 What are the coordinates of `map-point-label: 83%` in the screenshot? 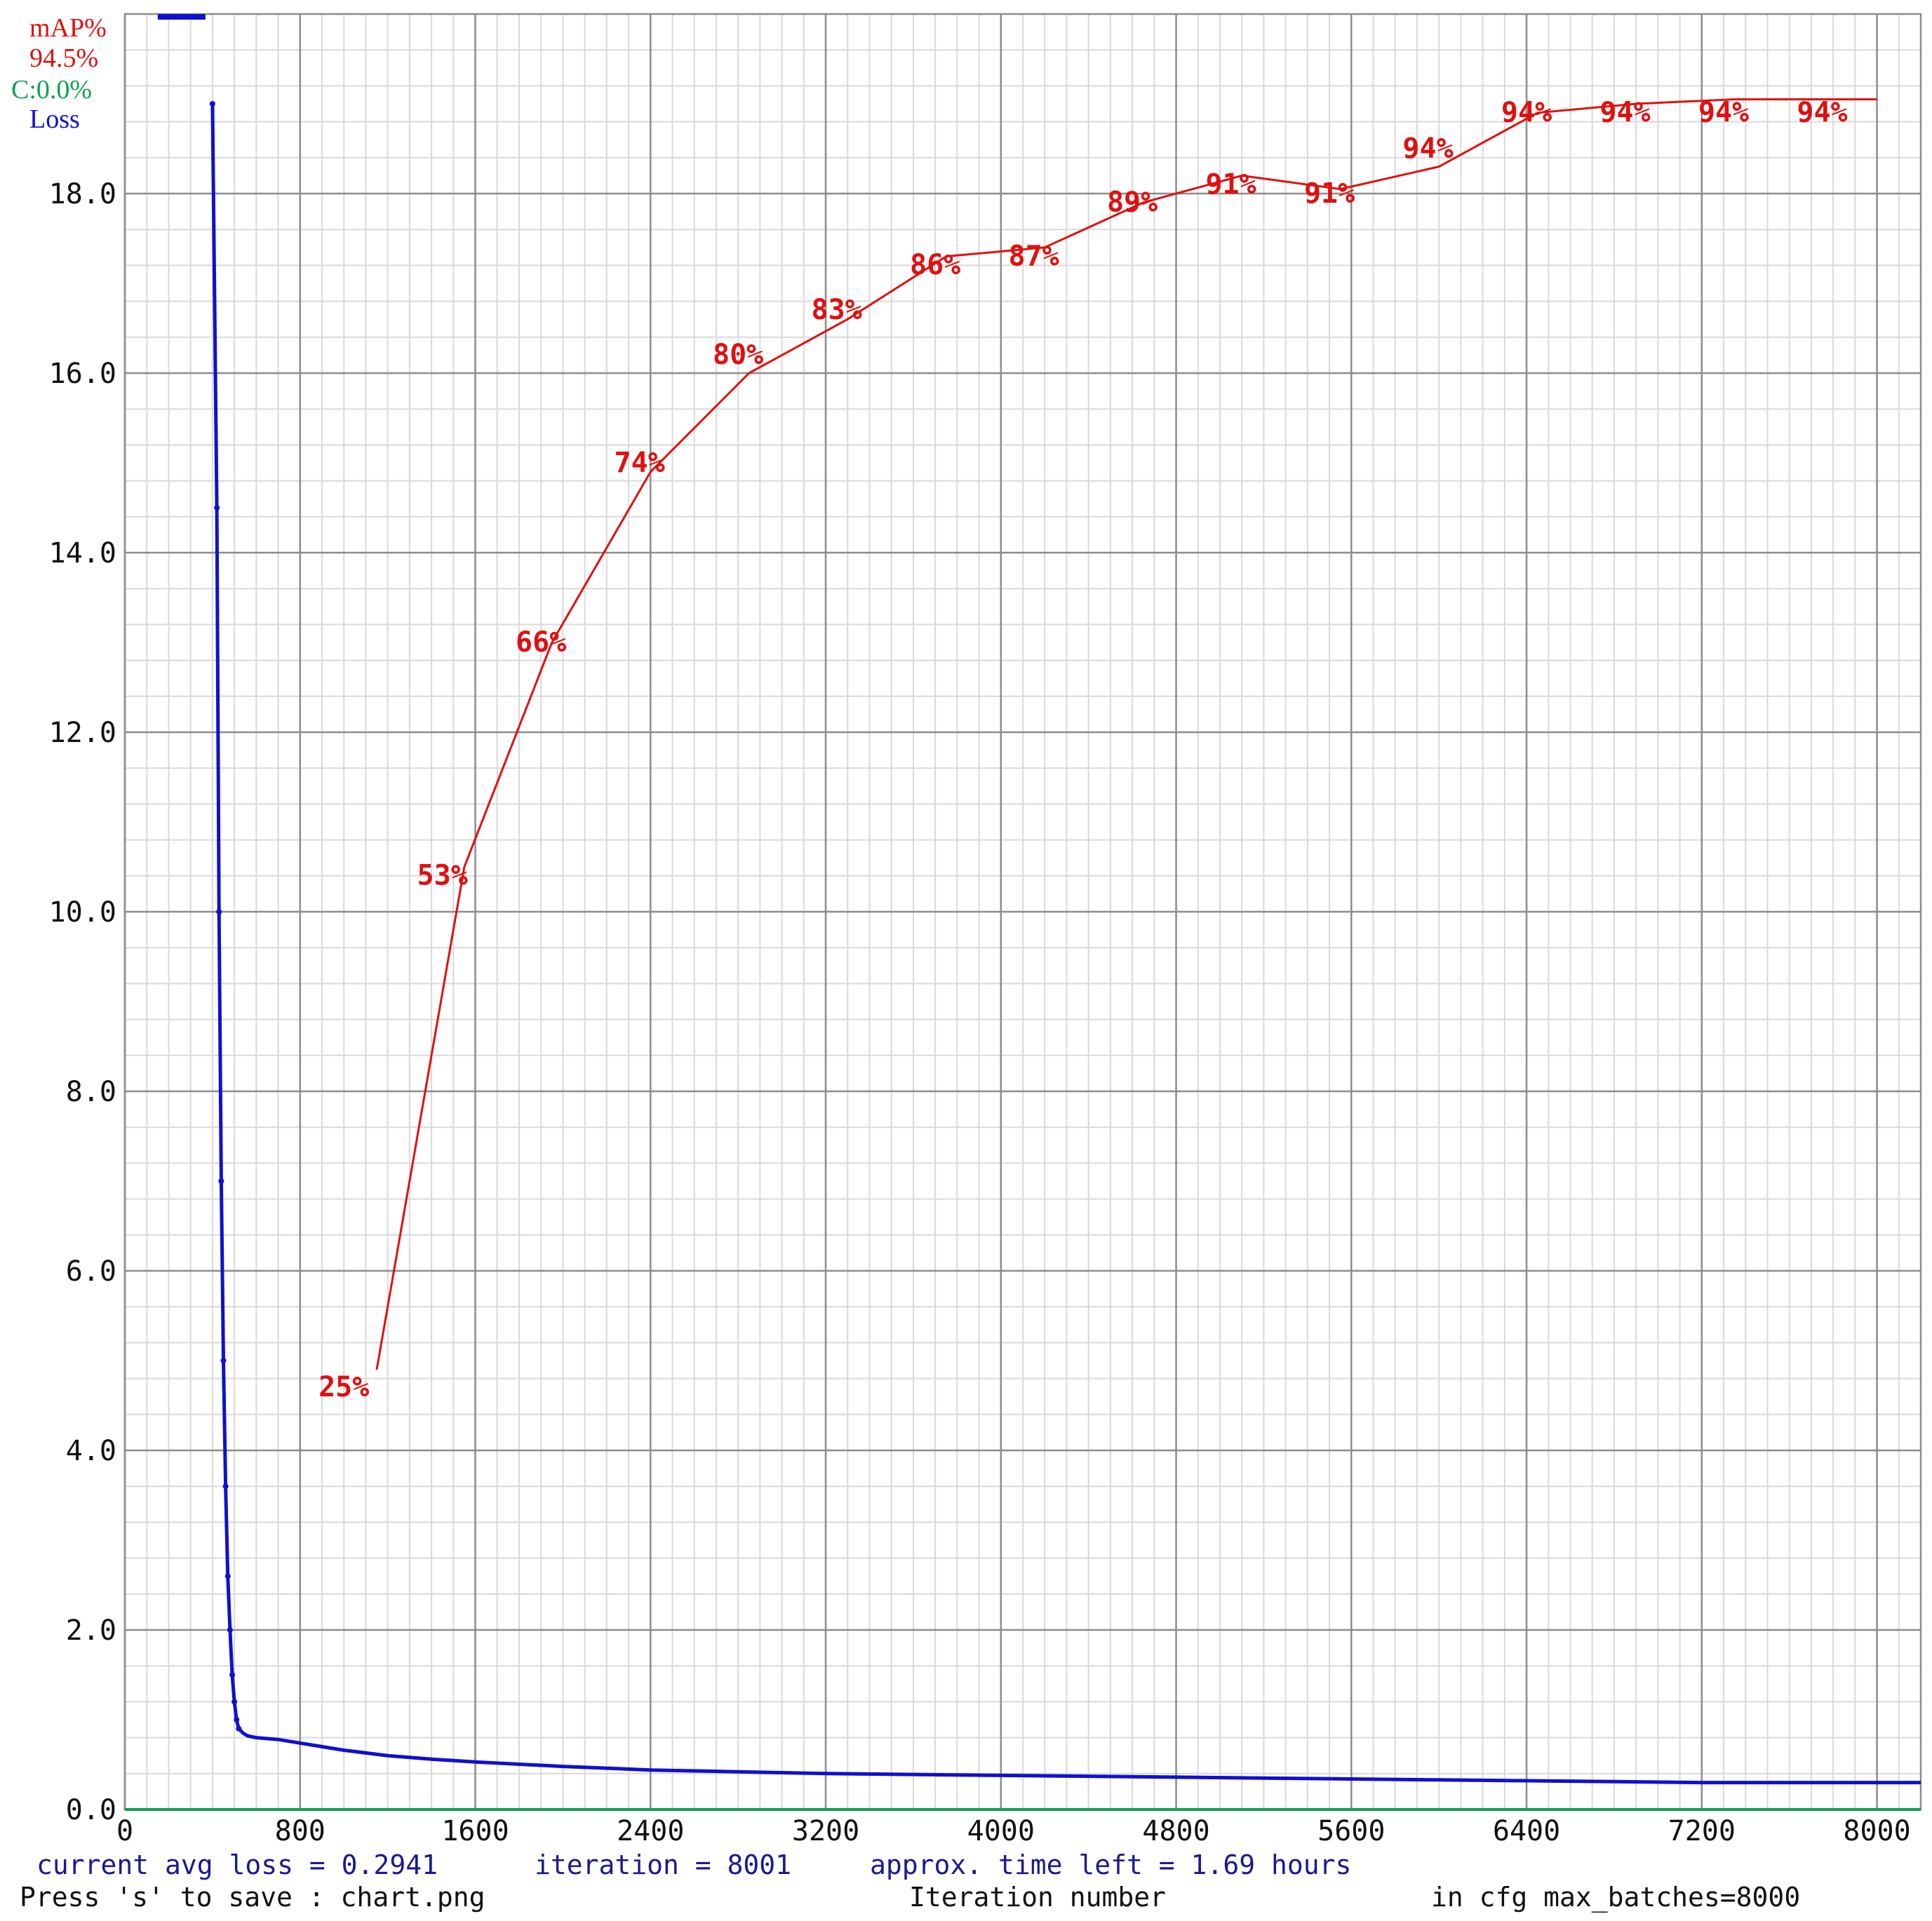 It's located at (837, 310).